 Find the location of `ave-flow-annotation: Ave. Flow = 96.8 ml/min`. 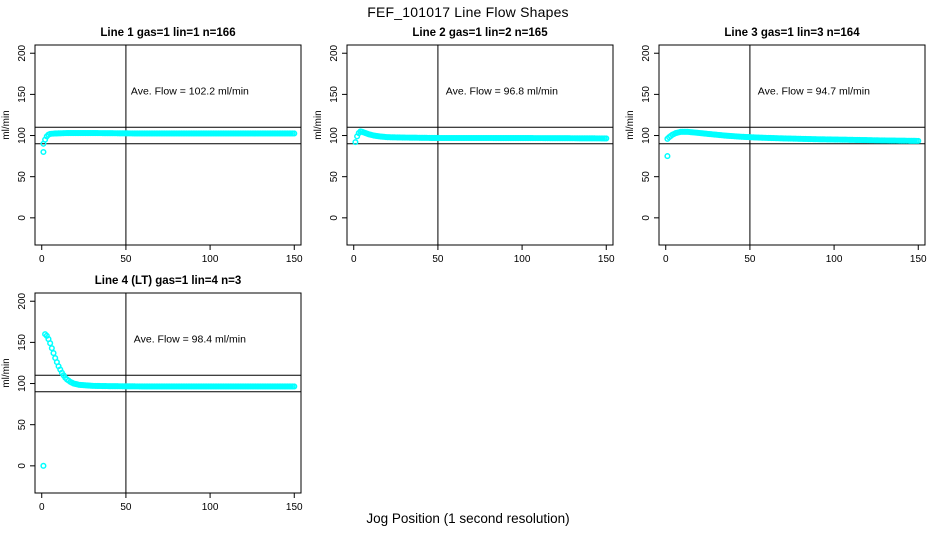

ave-flow-annotation: Ave. Flow = 96.8 ml/min is located at coordinates (502, 91).